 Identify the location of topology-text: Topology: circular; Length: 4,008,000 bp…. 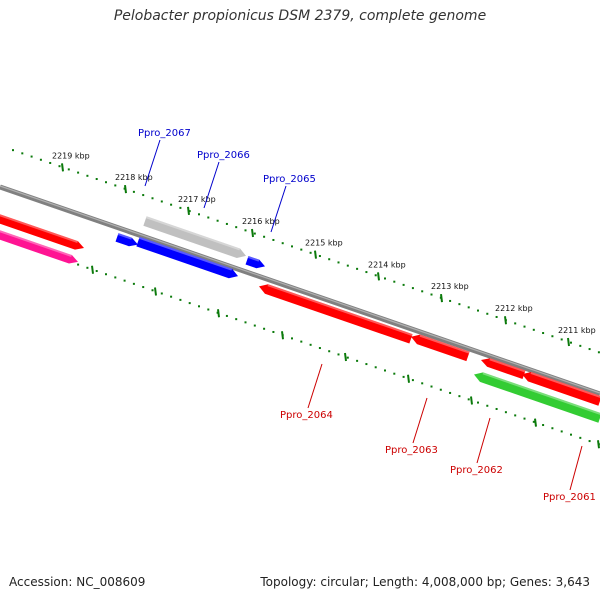
(425, 582).